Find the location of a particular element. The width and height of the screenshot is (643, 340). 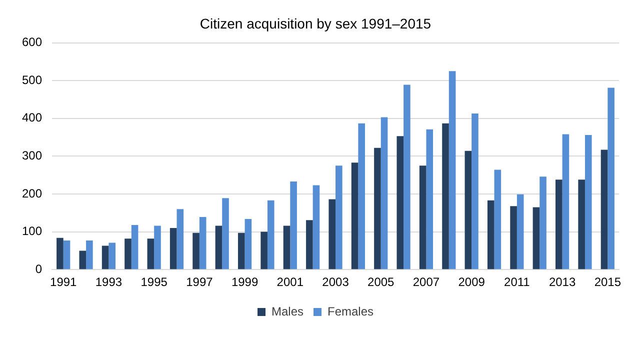

y-tick-label: 200 is located at coordinates (32, 193).